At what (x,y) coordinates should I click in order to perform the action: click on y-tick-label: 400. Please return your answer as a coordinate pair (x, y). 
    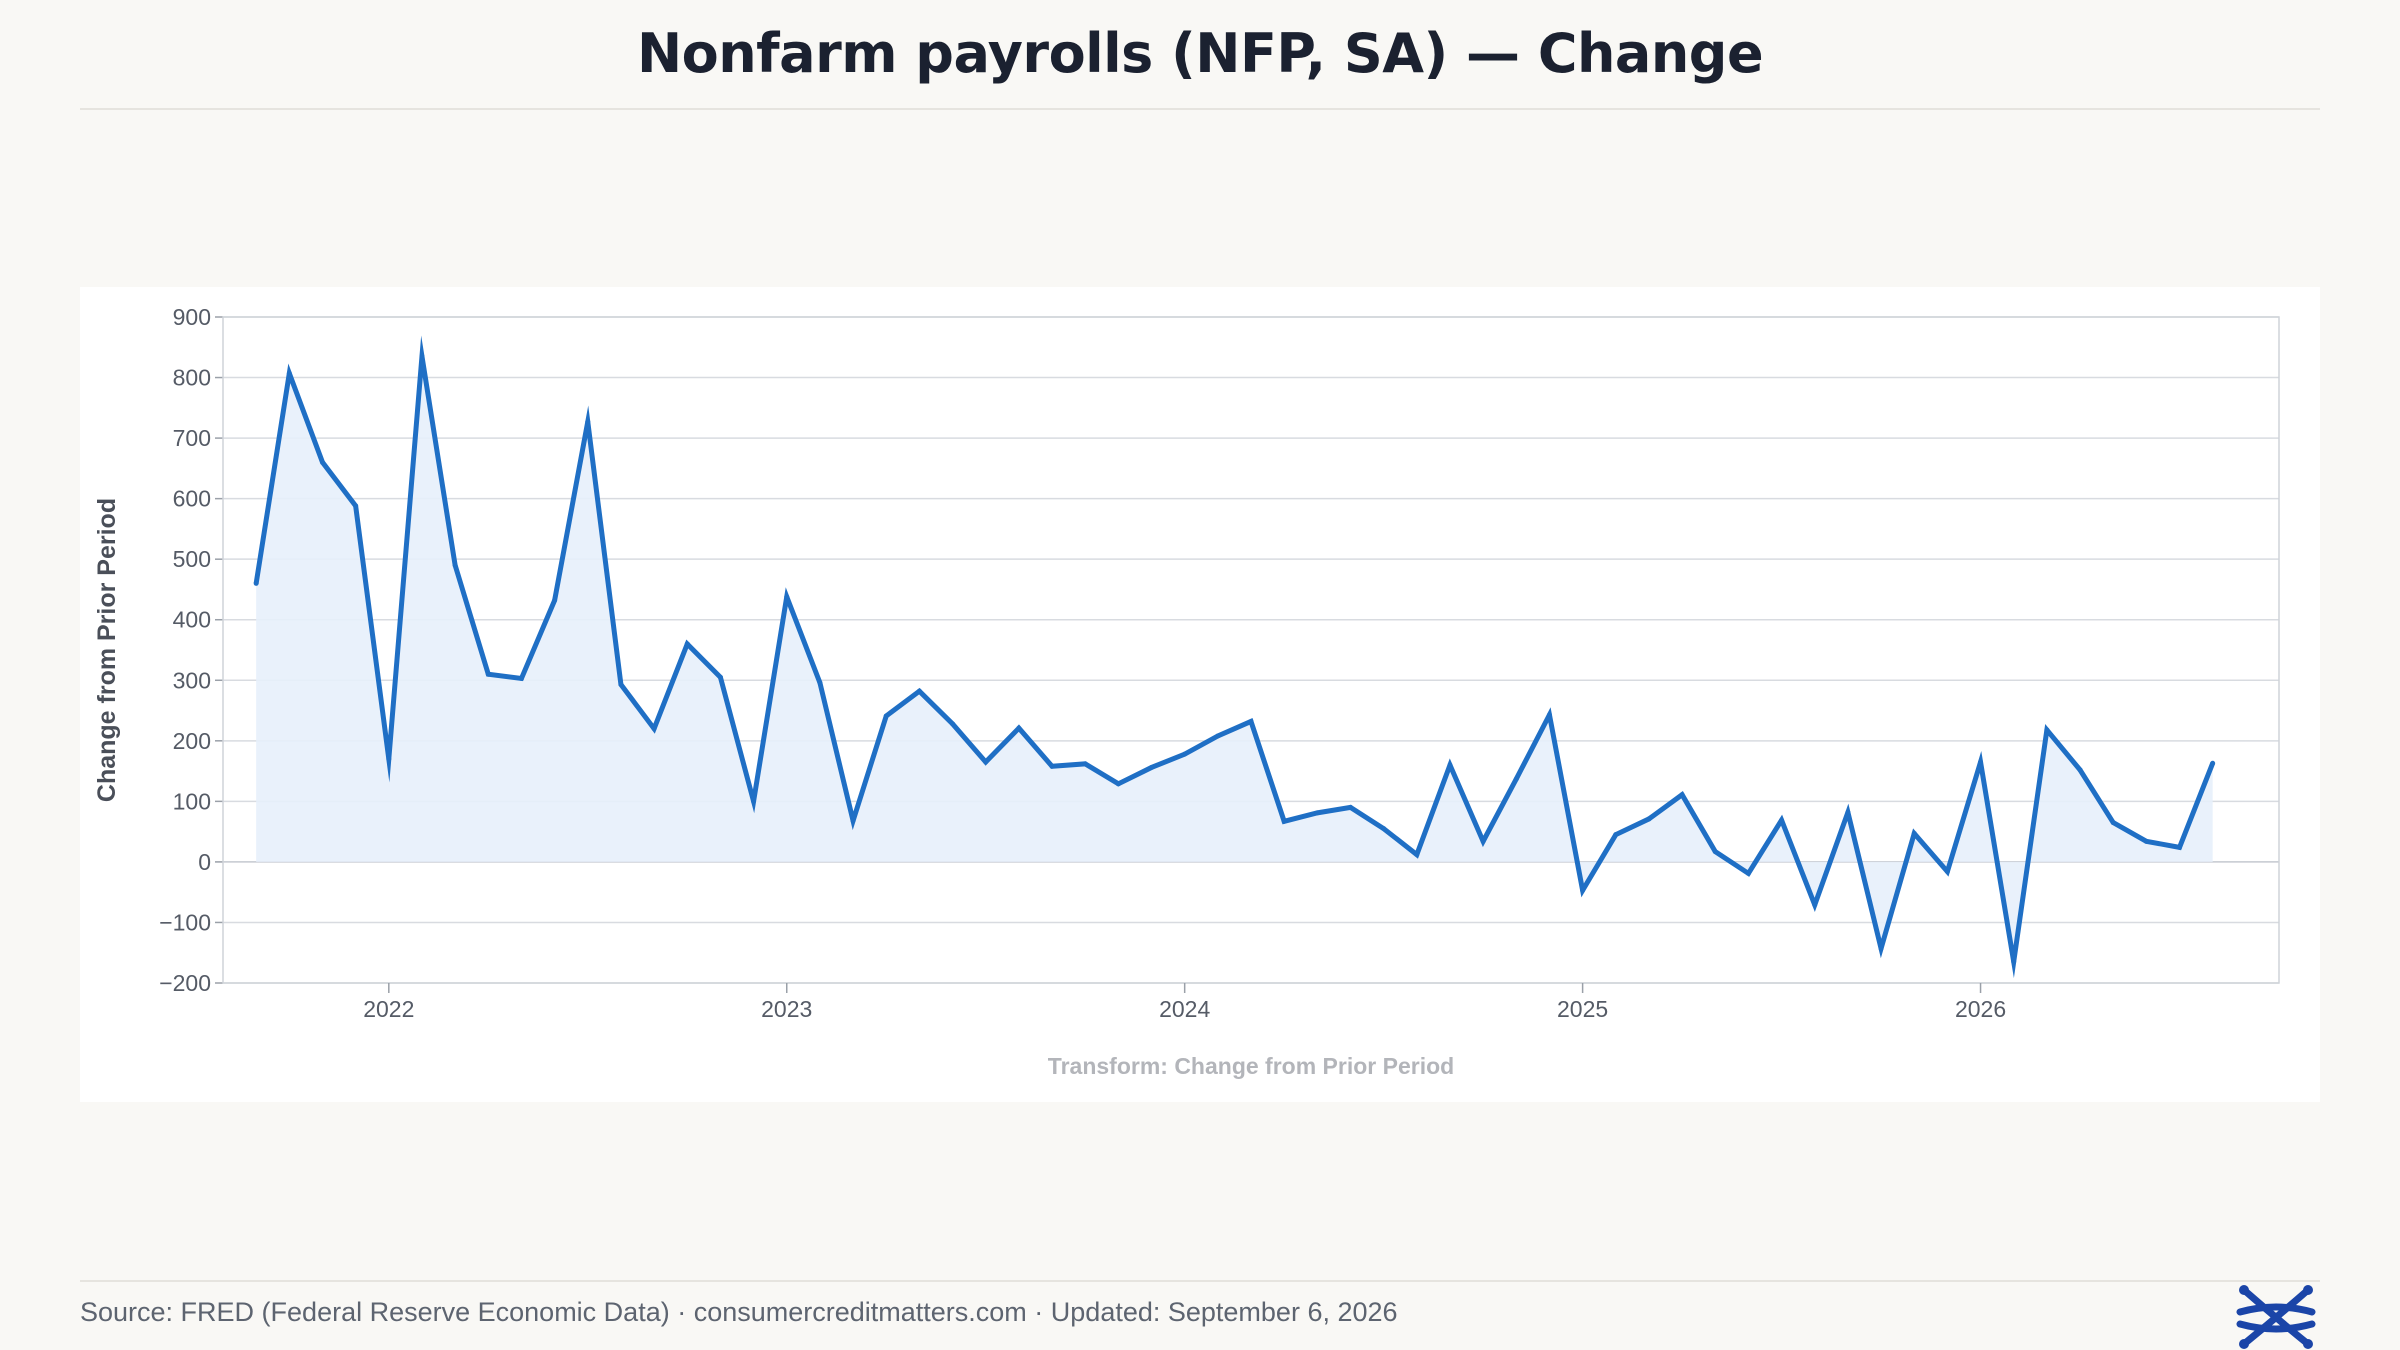
    Looking at the image, I should click on (192, 620).